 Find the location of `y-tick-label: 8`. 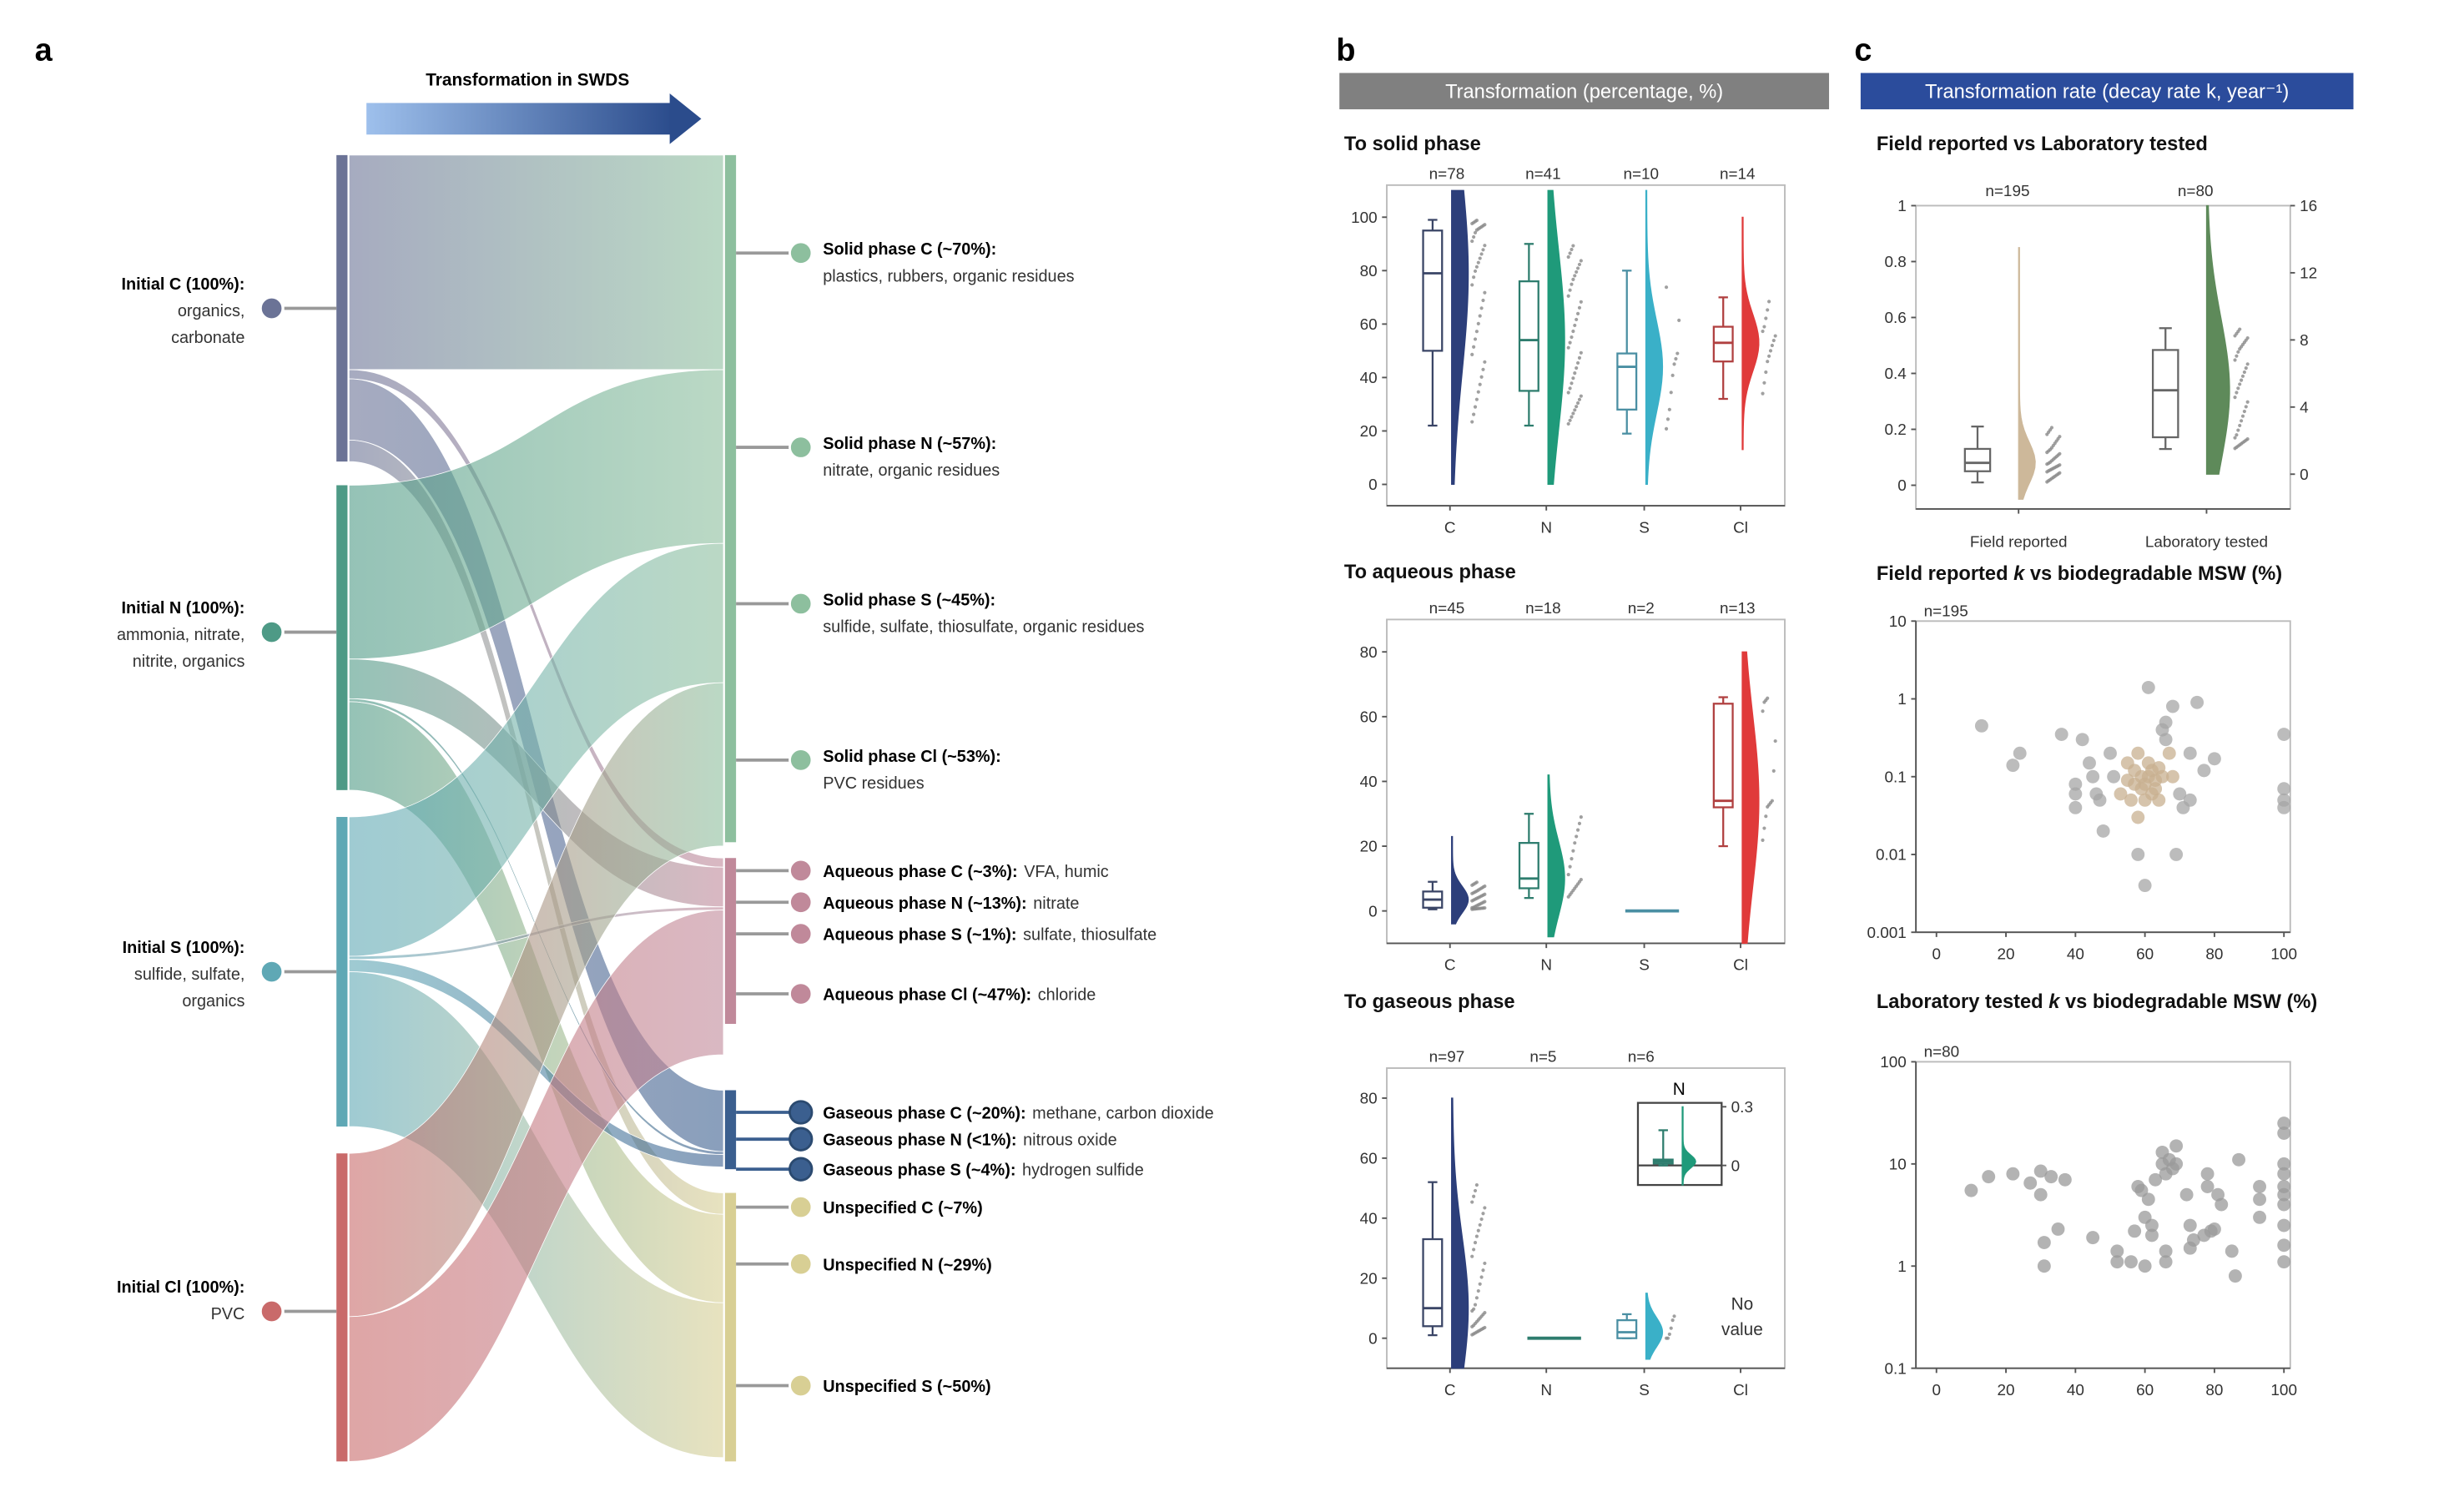

y-tick-label: 8 is located at coordinates (2304, 341).